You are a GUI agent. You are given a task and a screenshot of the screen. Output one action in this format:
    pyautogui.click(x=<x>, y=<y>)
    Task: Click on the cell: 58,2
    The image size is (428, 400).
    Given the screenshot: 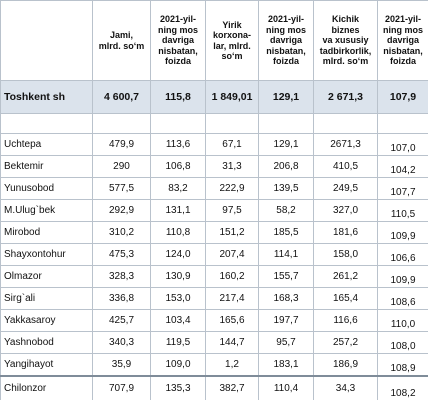 What is the action you would take?
    pyautogui.click(x=286, y=210)
    